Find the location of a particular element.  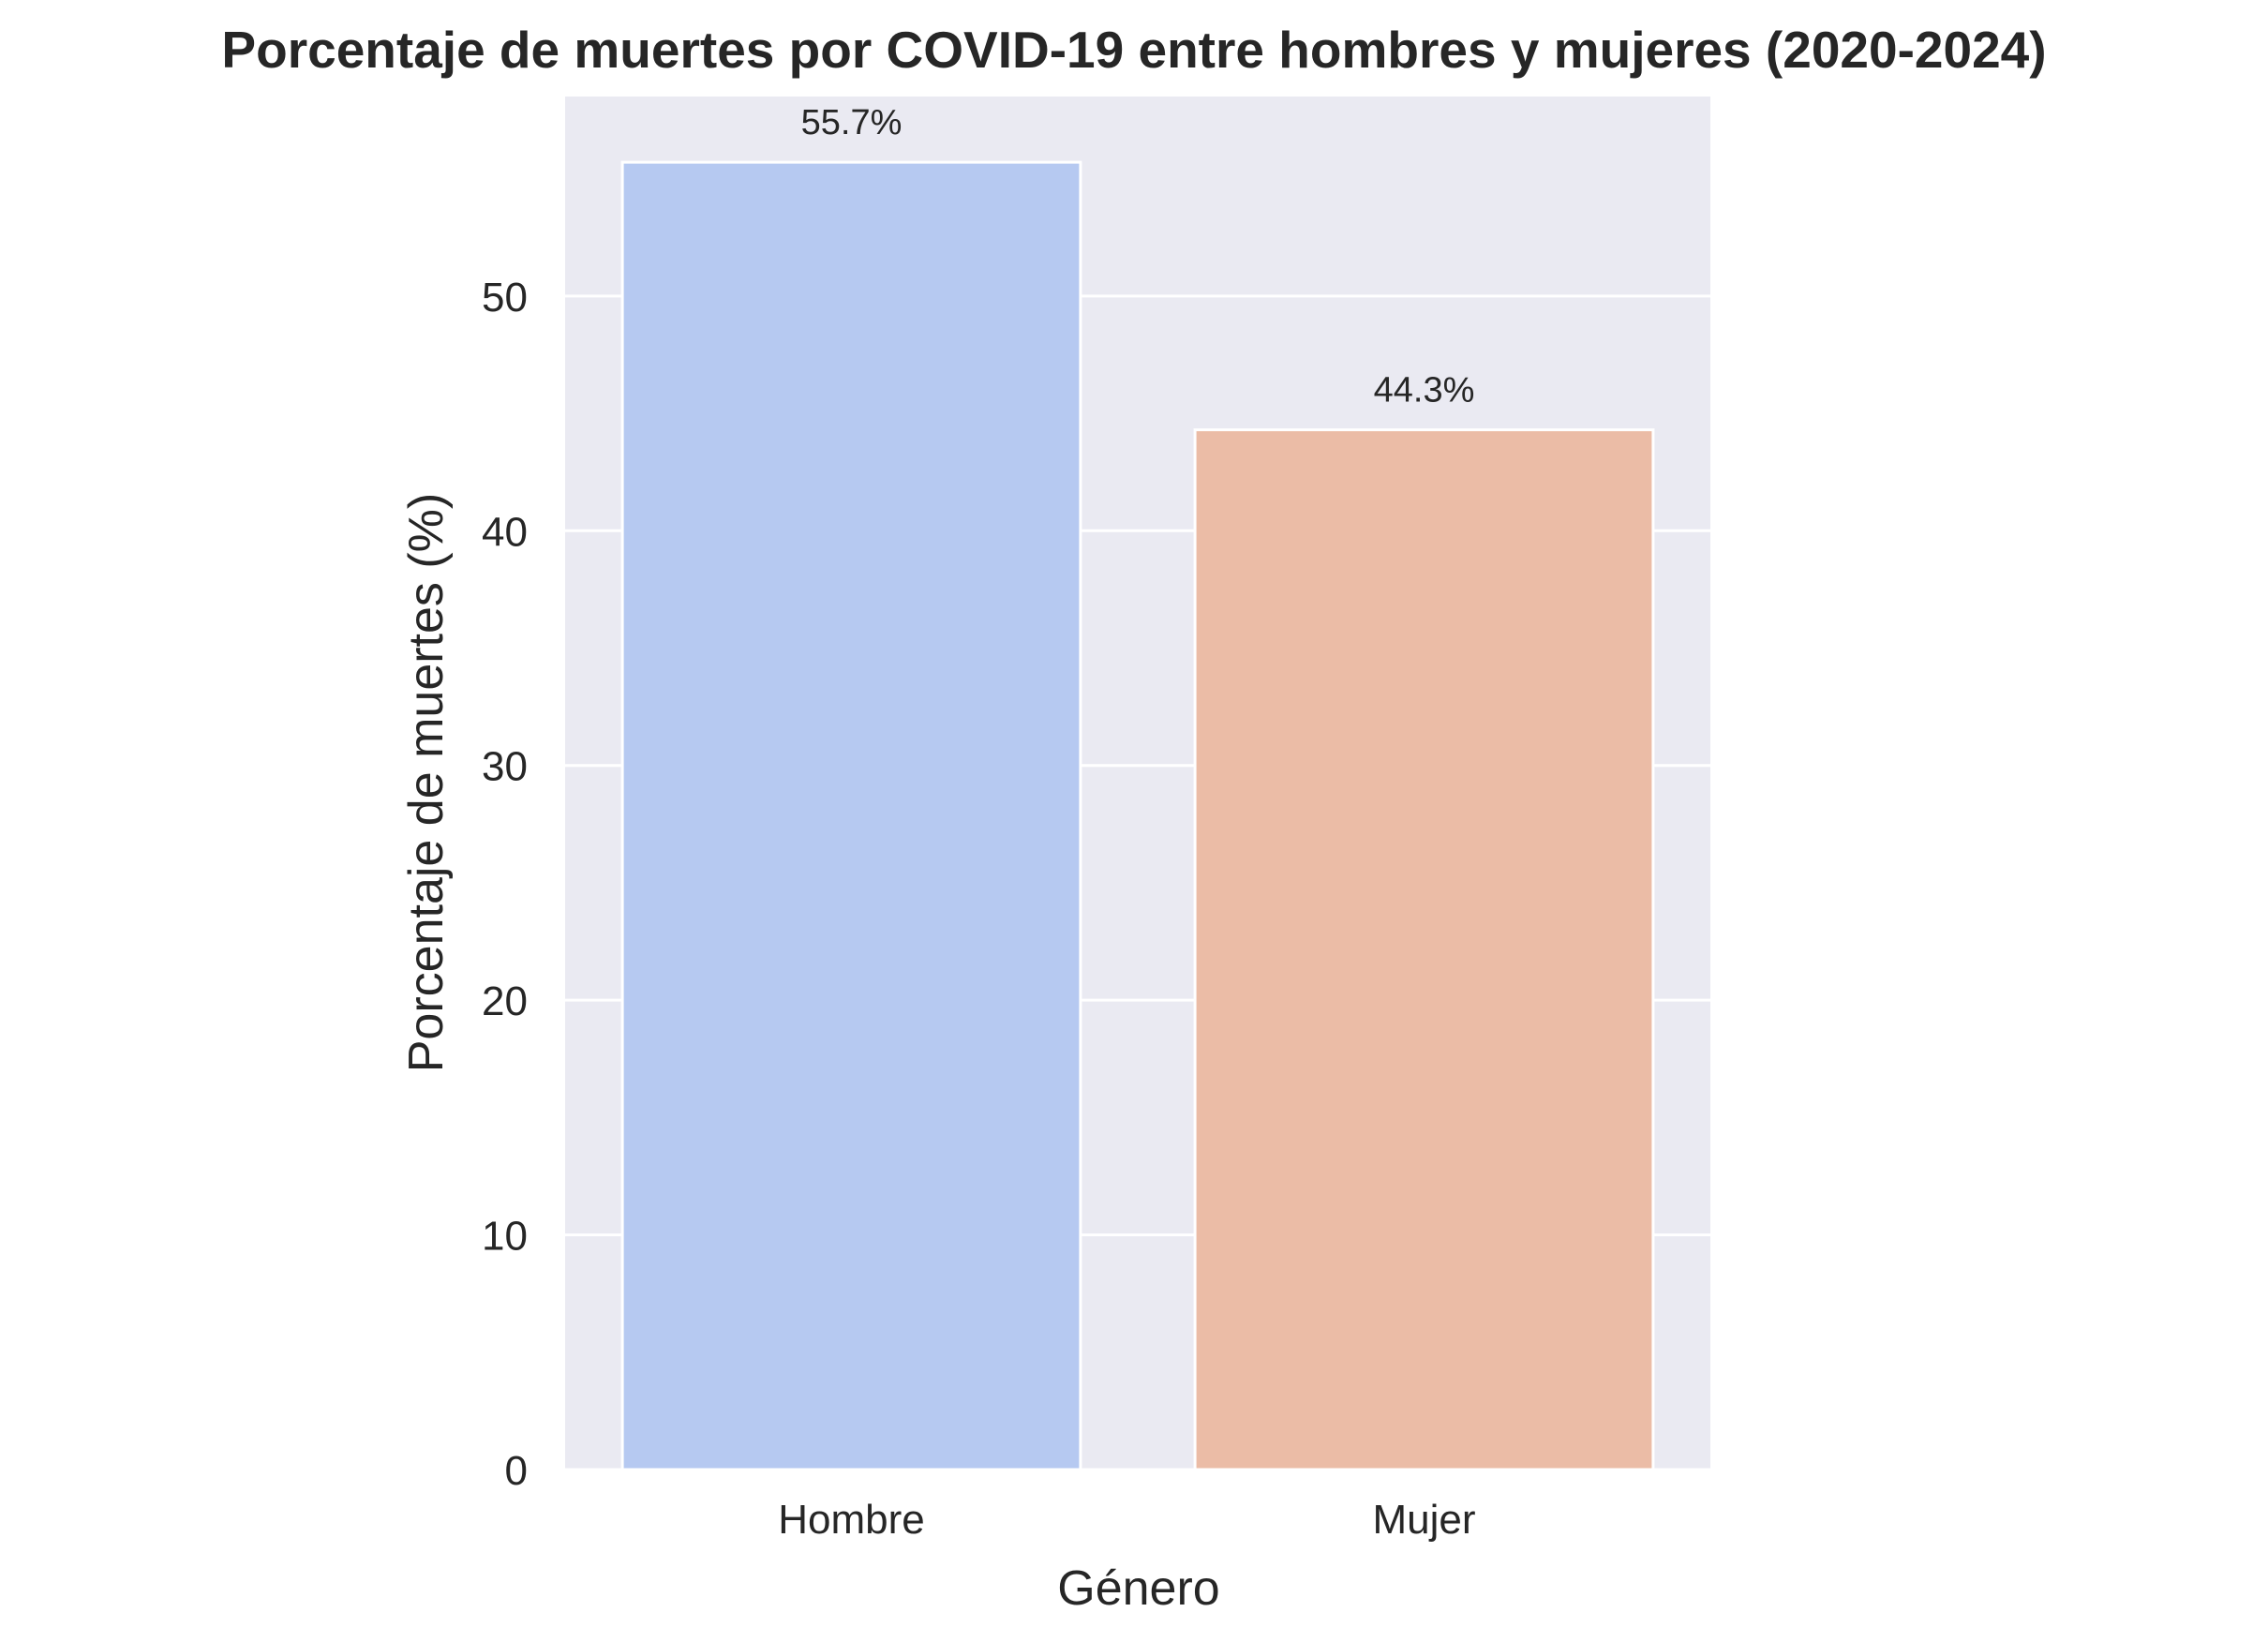

y-tick-label: 0 is located at coordinates (517, 1471).